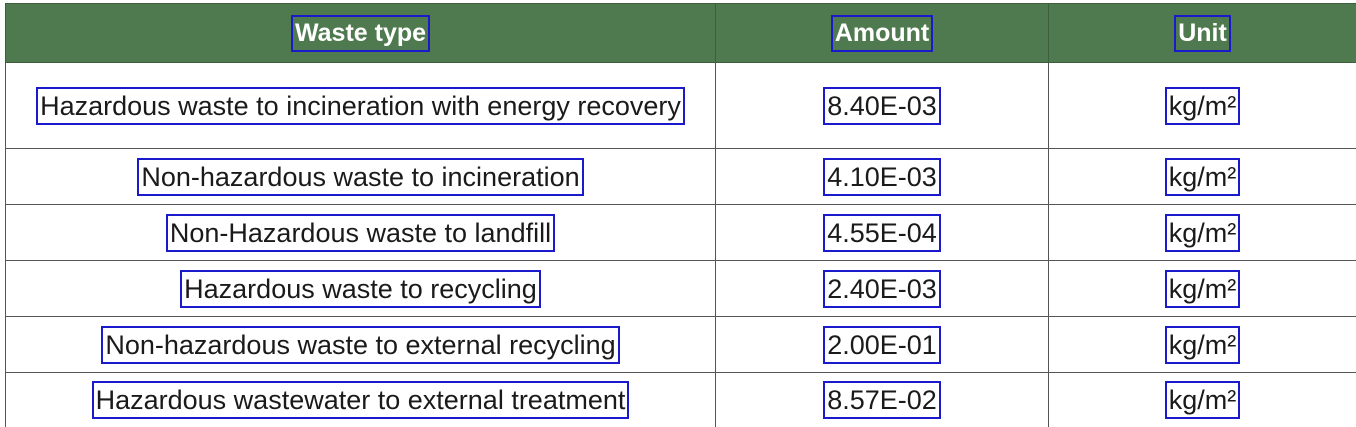  I want to click on cell-amount: 2.00E-01, so click(882, 345).